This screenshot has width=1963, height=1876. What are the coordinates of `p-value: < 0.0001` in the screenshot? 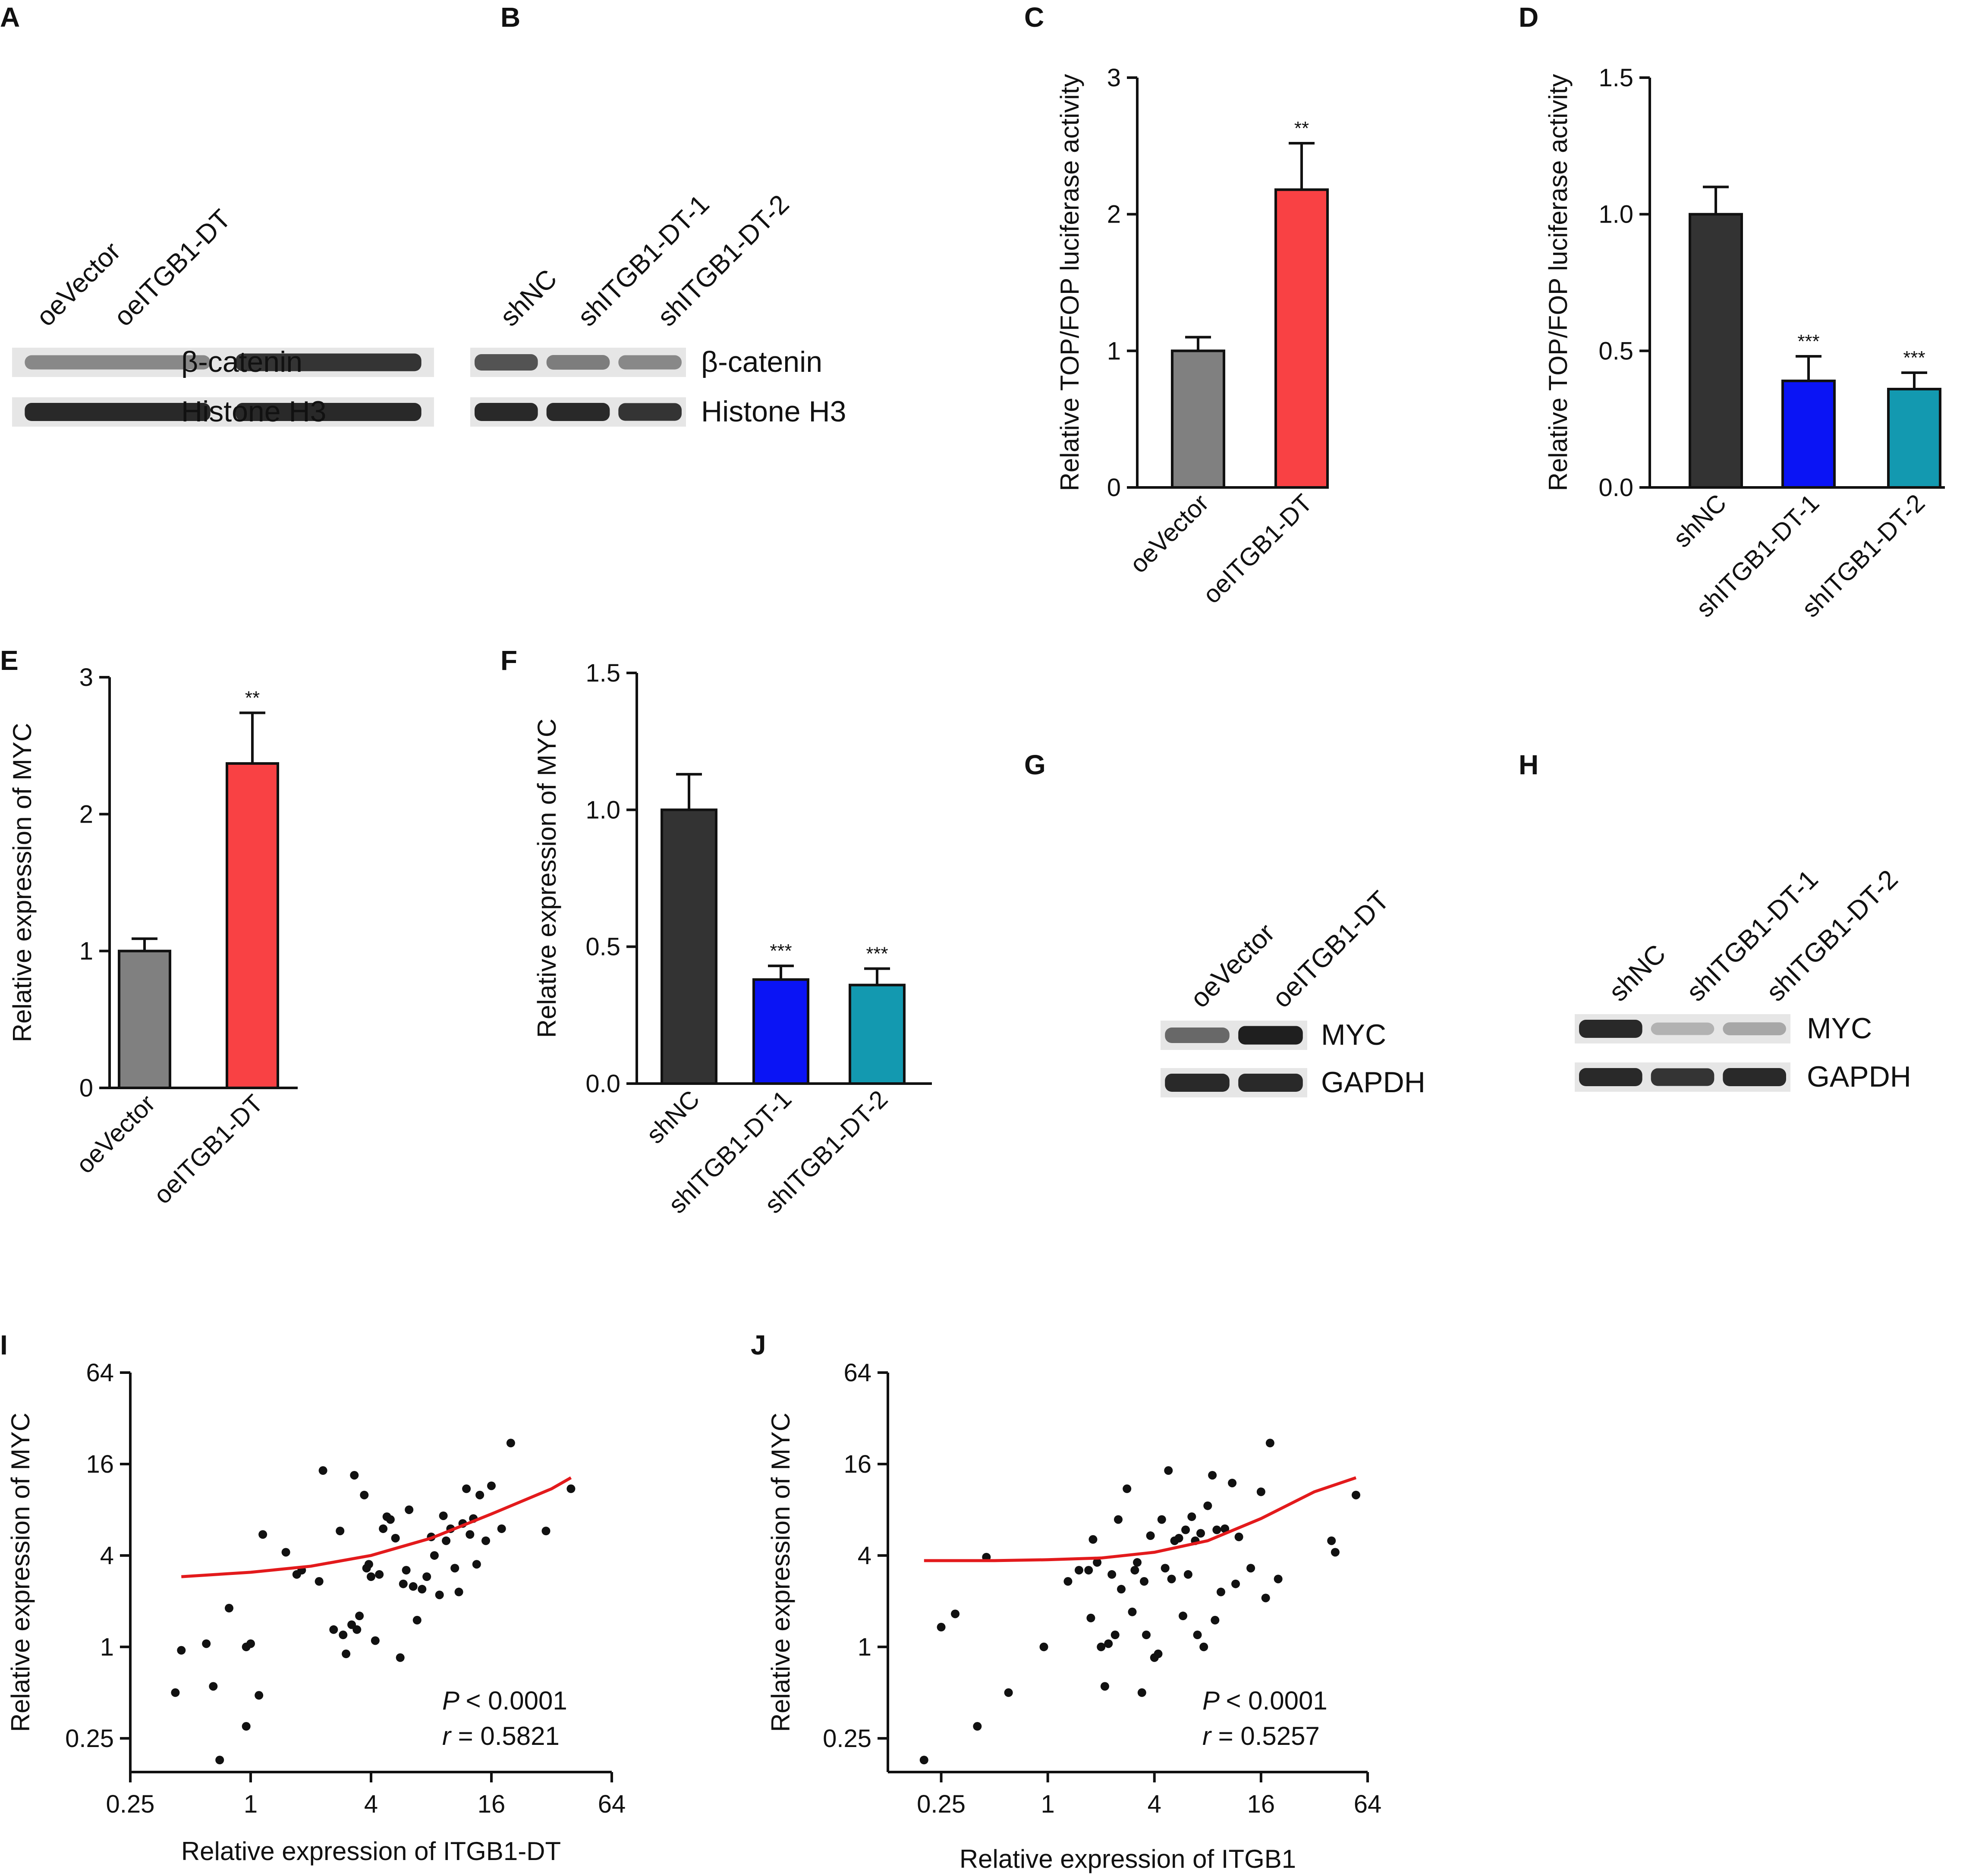 It's located at (1276, 1700).